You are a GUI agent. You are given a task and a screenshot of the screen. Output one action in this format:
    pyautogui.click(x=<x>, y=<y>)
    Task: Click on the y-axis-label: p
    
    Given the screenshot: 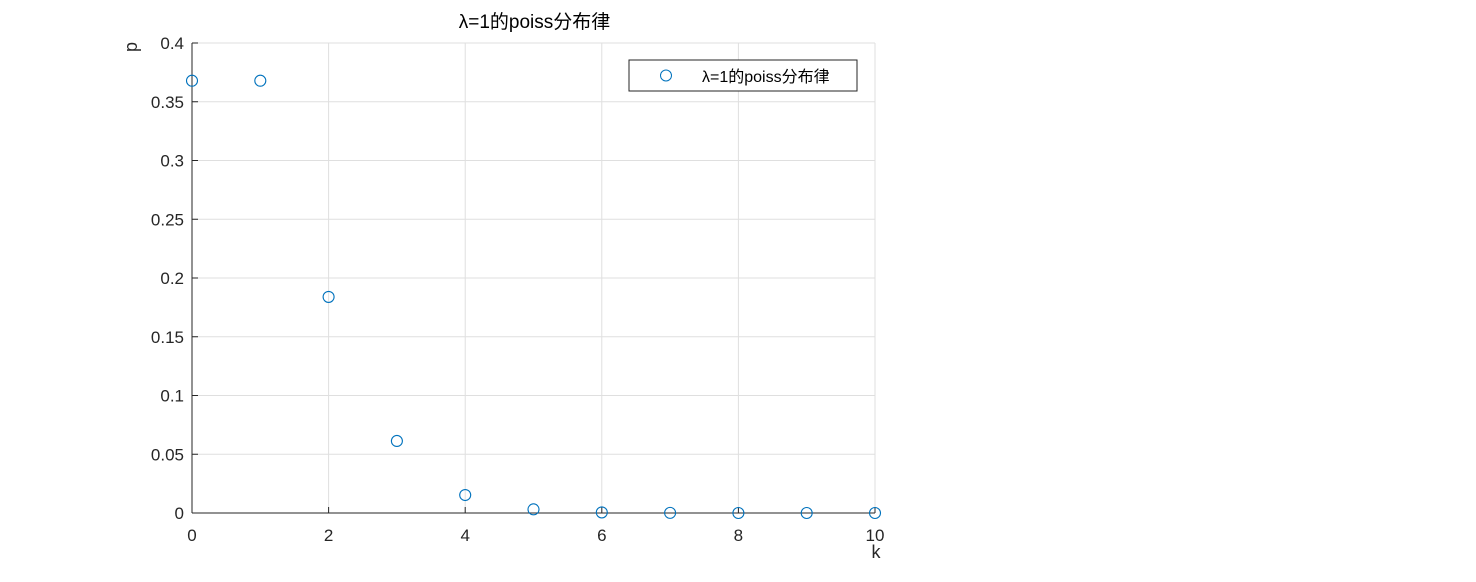 What is the action you would take?
    pyautogui.click(x=131, y=47)
    